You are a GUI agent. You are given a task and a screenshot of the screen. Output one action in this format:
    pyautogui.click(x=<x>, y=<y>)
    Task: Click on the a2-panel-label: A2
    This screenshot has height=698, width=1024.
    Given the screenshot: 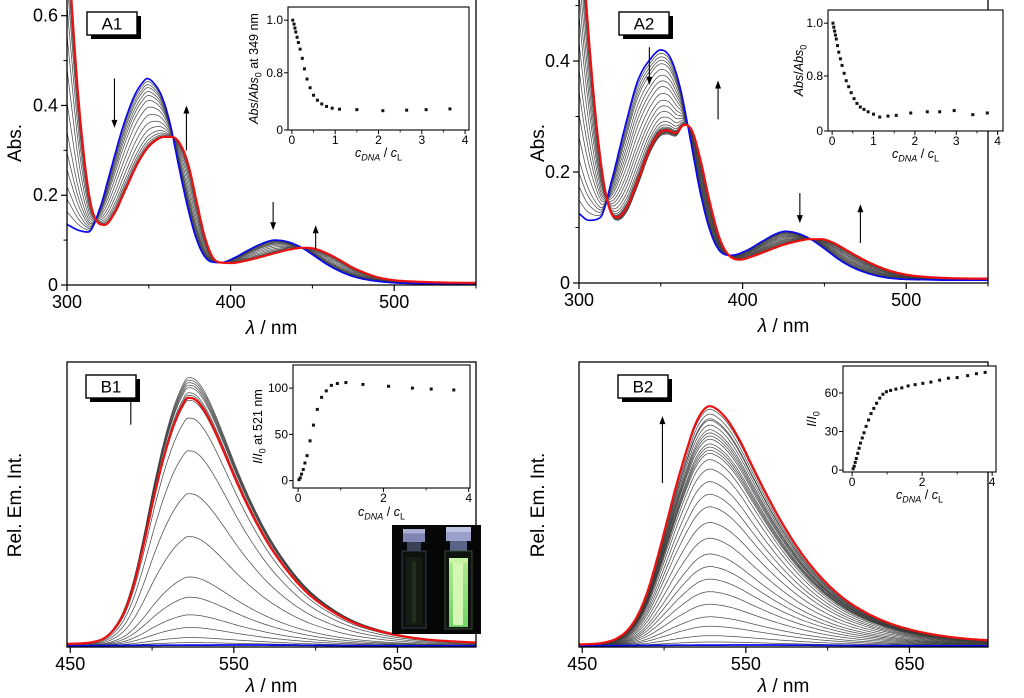 What is the action you would take?
    pyautogui.click(x=645, y=25)
    